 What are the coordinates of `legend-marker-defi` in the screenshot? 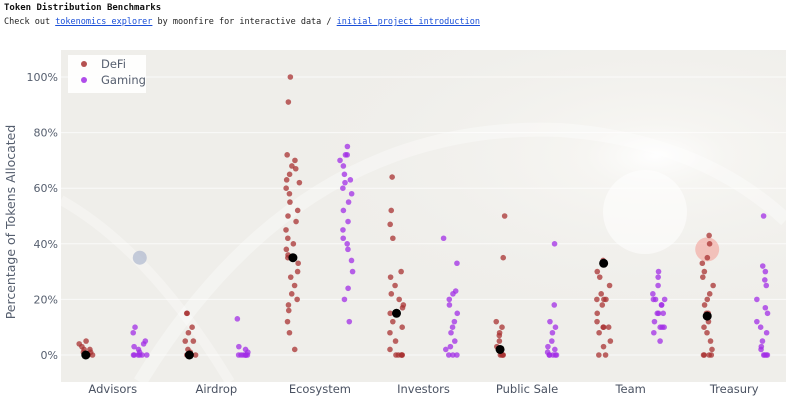 It's located at (84, 64).